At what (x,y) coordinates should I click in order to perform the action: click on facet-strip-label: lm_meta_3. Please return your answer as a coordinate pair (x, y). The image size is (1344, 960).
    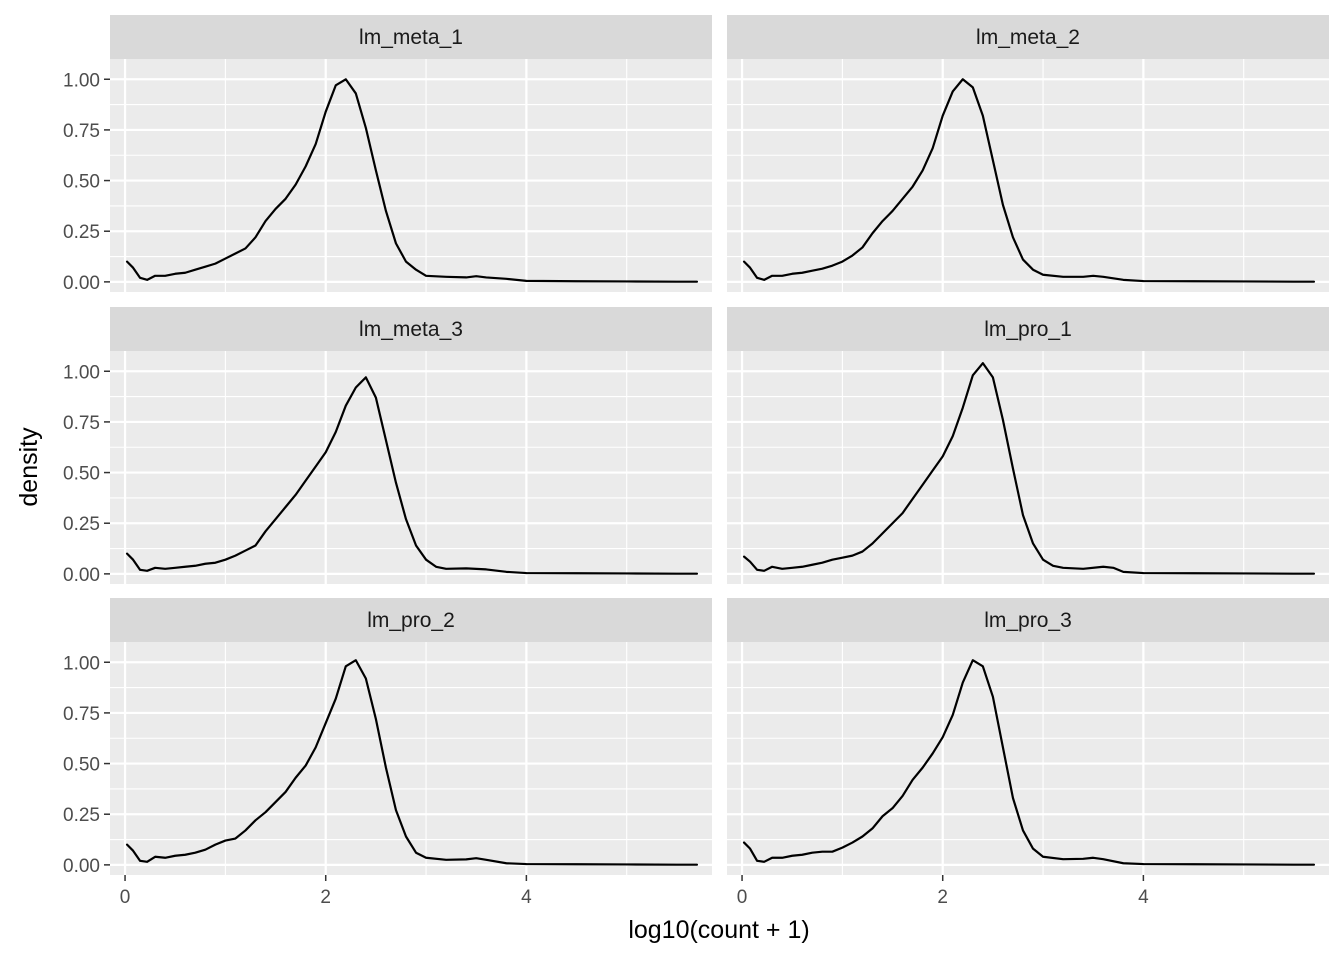
    Looking at the image, I should click on (411, 329).